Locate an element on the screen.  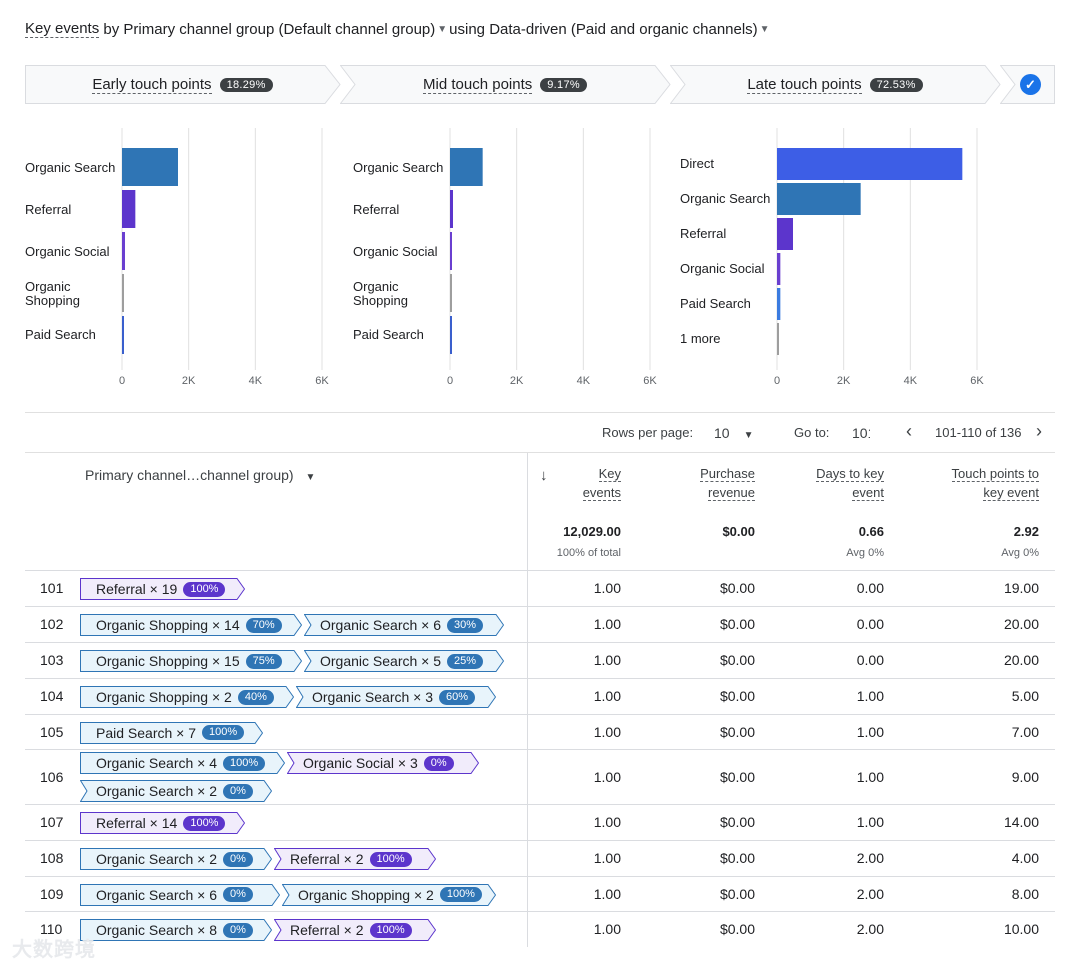
path-step-chip: Organic Search × 3 60% is located at coordinates (396, 697).